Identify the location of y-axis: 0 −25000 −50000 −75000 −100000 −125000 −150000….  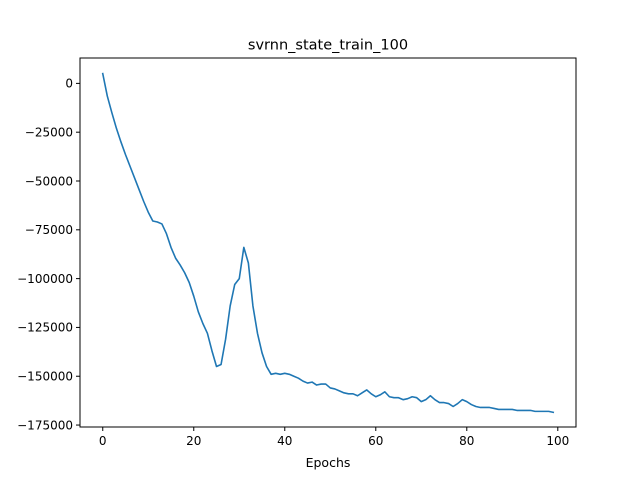
(48, 254).